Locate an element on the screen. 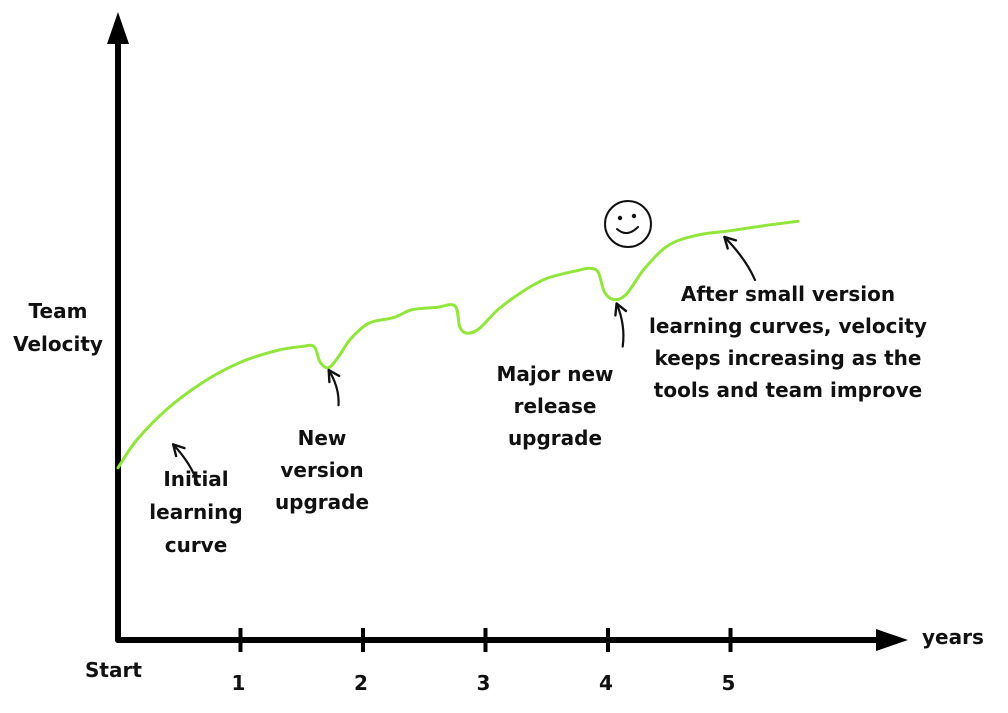 This screenshot has width=1008, height=713. y-axis-label-line-2: Velocity is located at coordinates (58, 344).